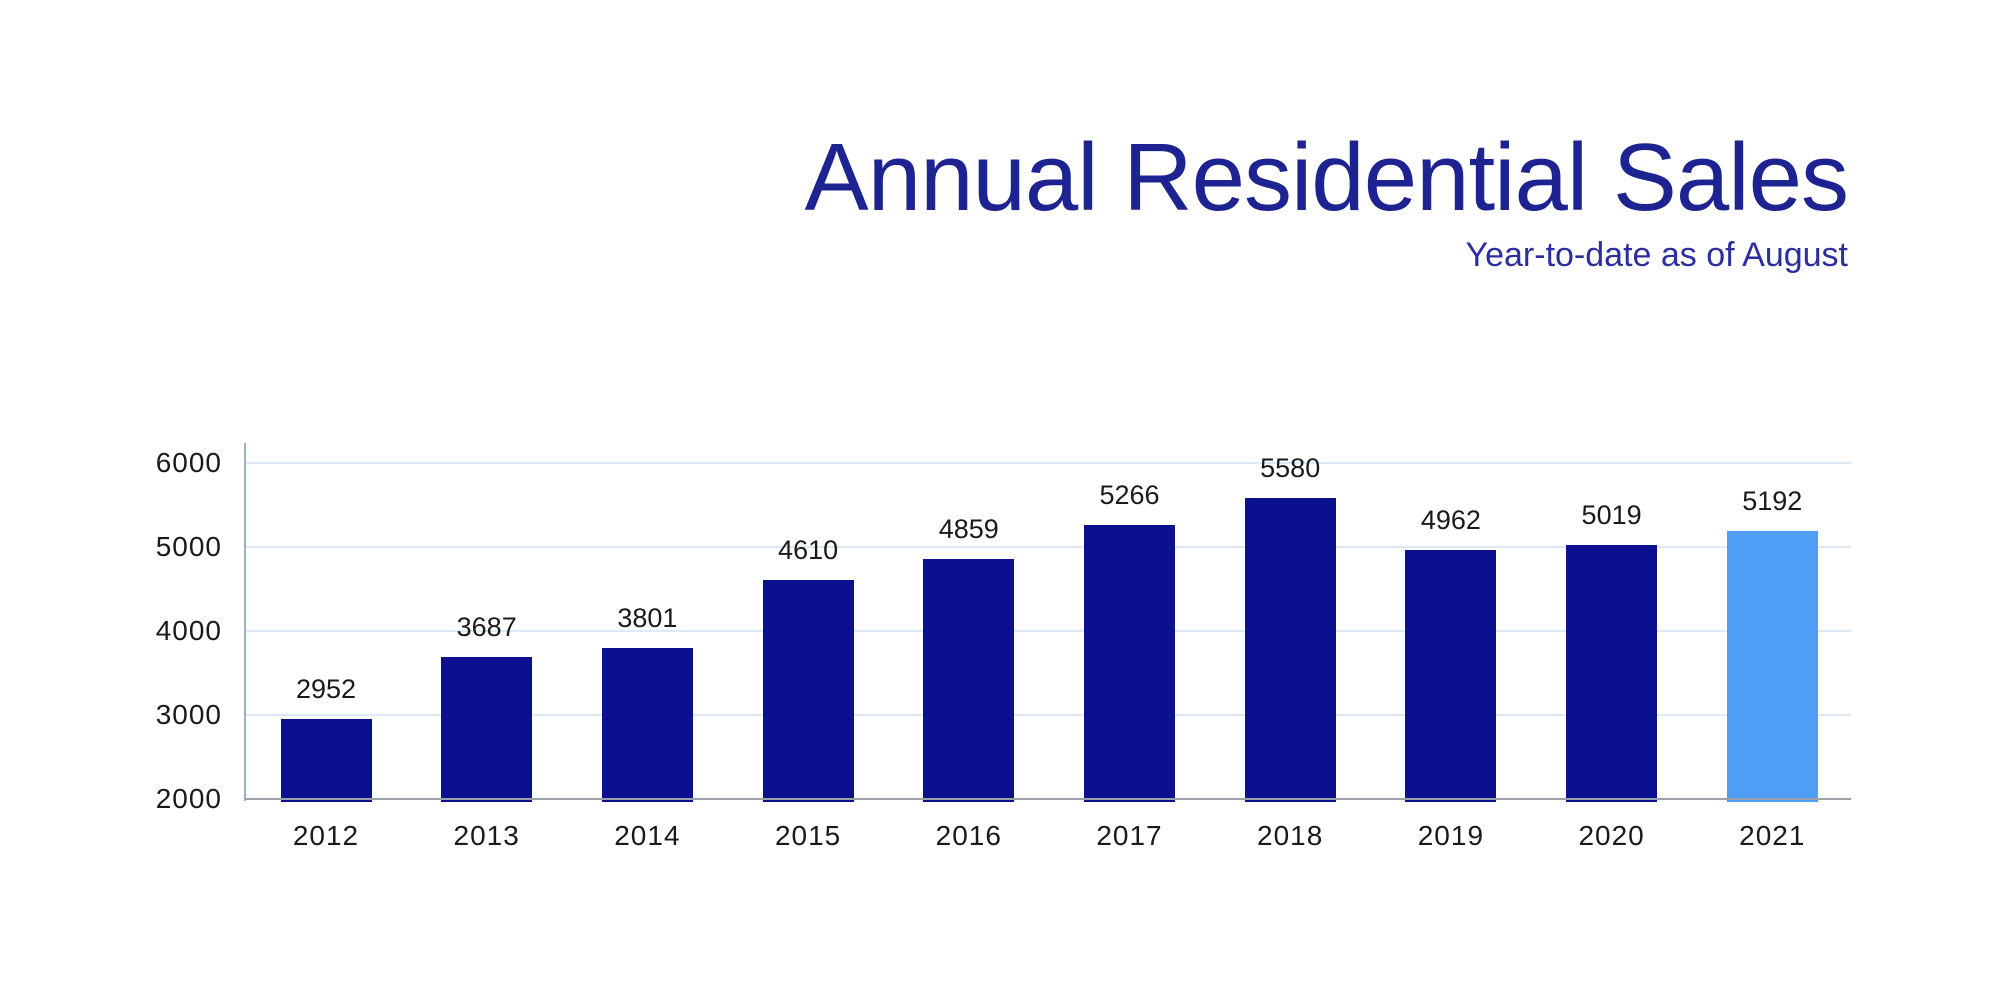 This screenshot has width=2000, height=1000. I want to click on y-axis-tick-label: 2000, so click(188, 798).